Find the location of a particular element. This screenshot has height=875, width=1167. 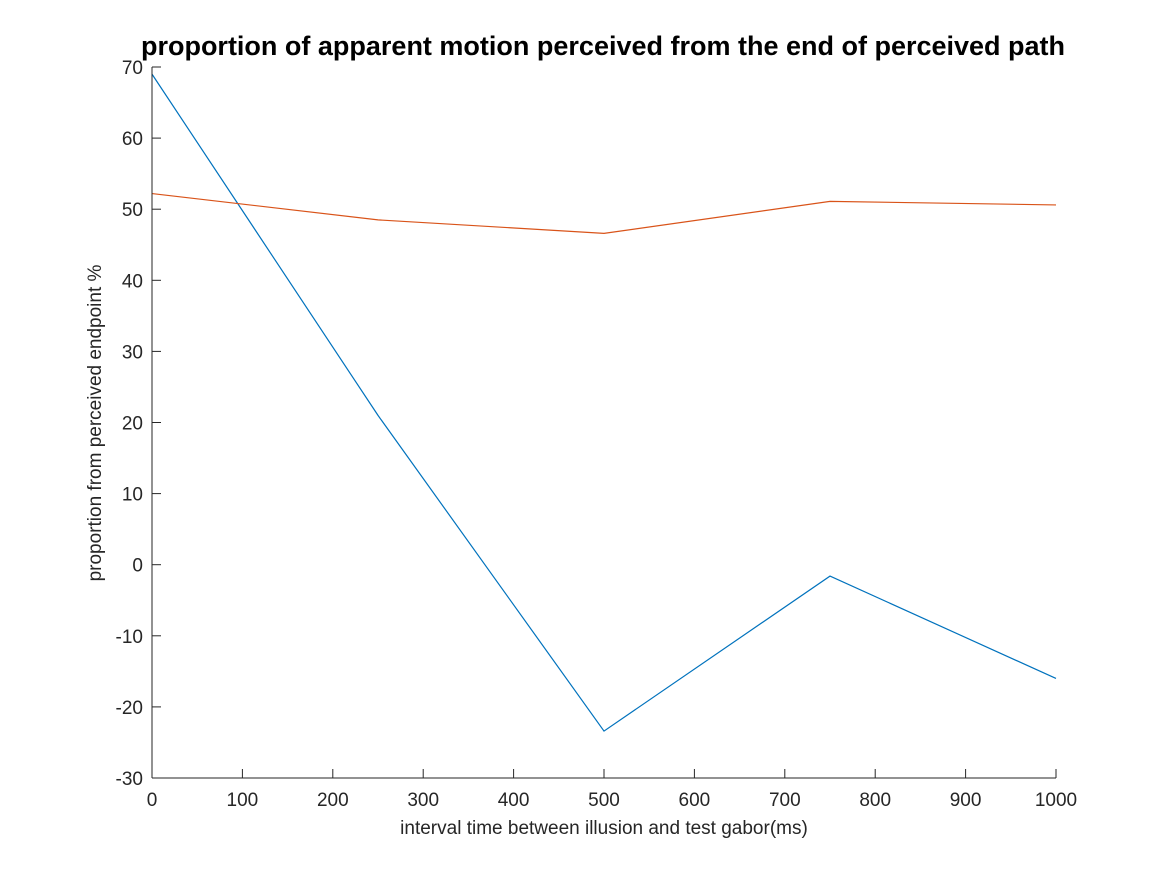

x-tick-label: 800 is located at coordinates (875, 800).